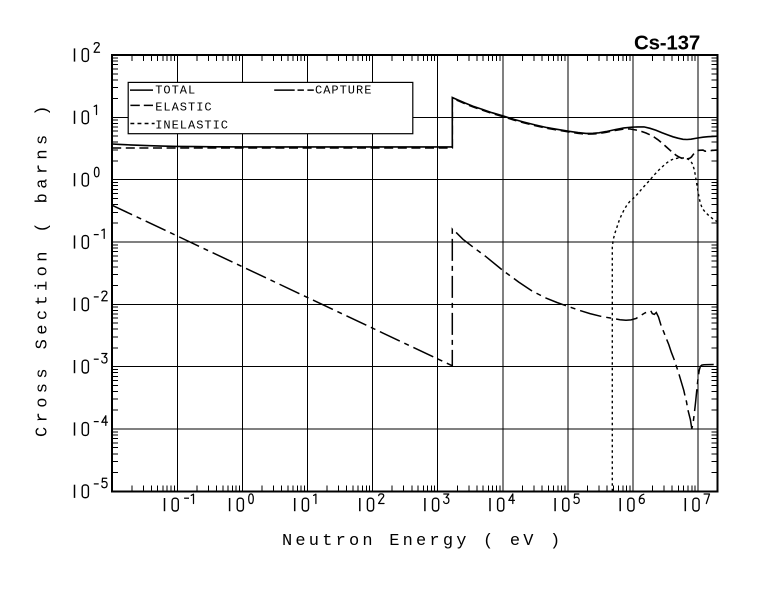 Image resolution: width=779 pixels, height=590 pixels. I want to click on svg-text: Cs-137, so click(667, 43).